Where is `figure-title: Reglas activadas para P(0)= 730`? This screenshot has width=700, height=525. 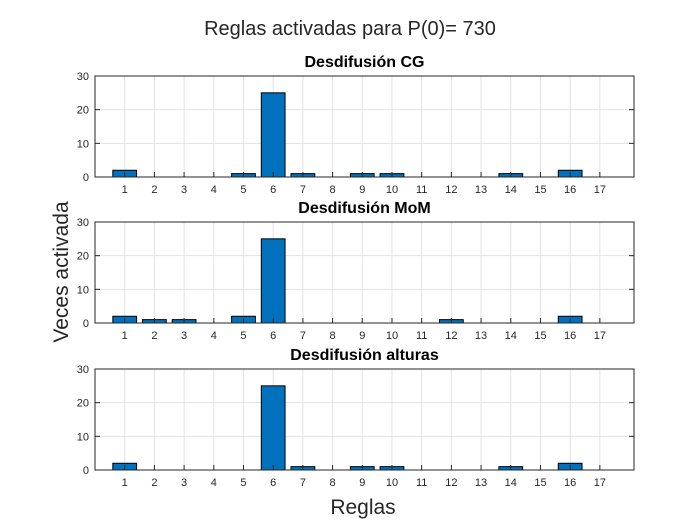
figure-title: Reglas activadas para P(0)= 730 is located at coordinates (350, 29).